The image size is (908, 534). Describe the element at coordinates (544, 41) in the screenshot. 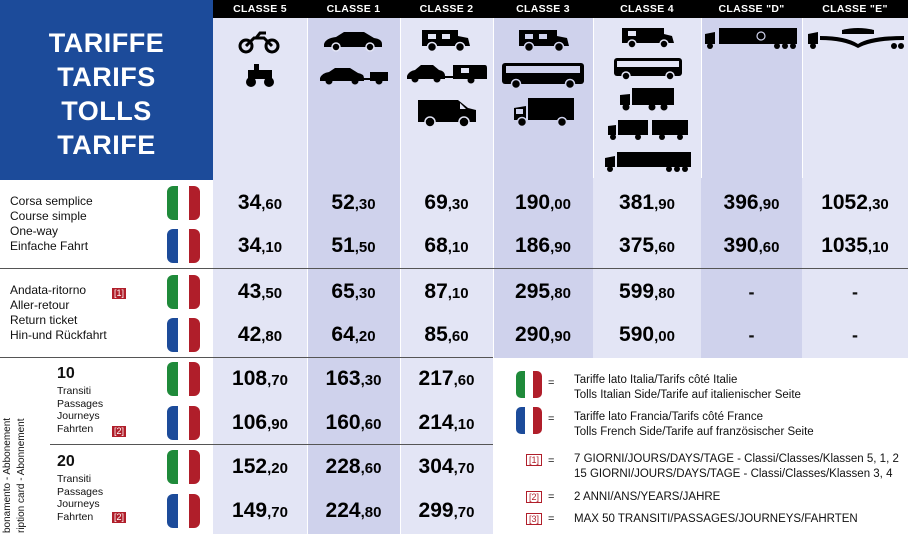

I see `motorhome-icon` at that location.